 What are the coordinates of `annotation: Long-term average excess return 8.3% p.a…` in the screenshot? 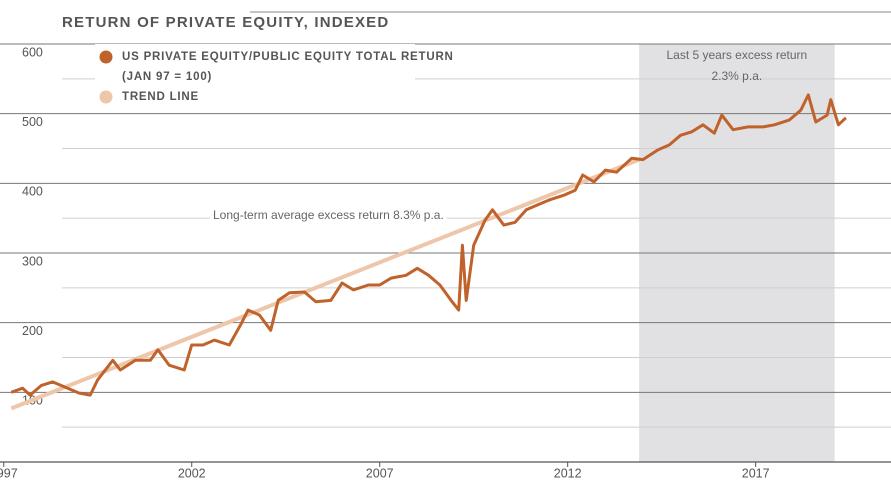 It's located at (328, 215).